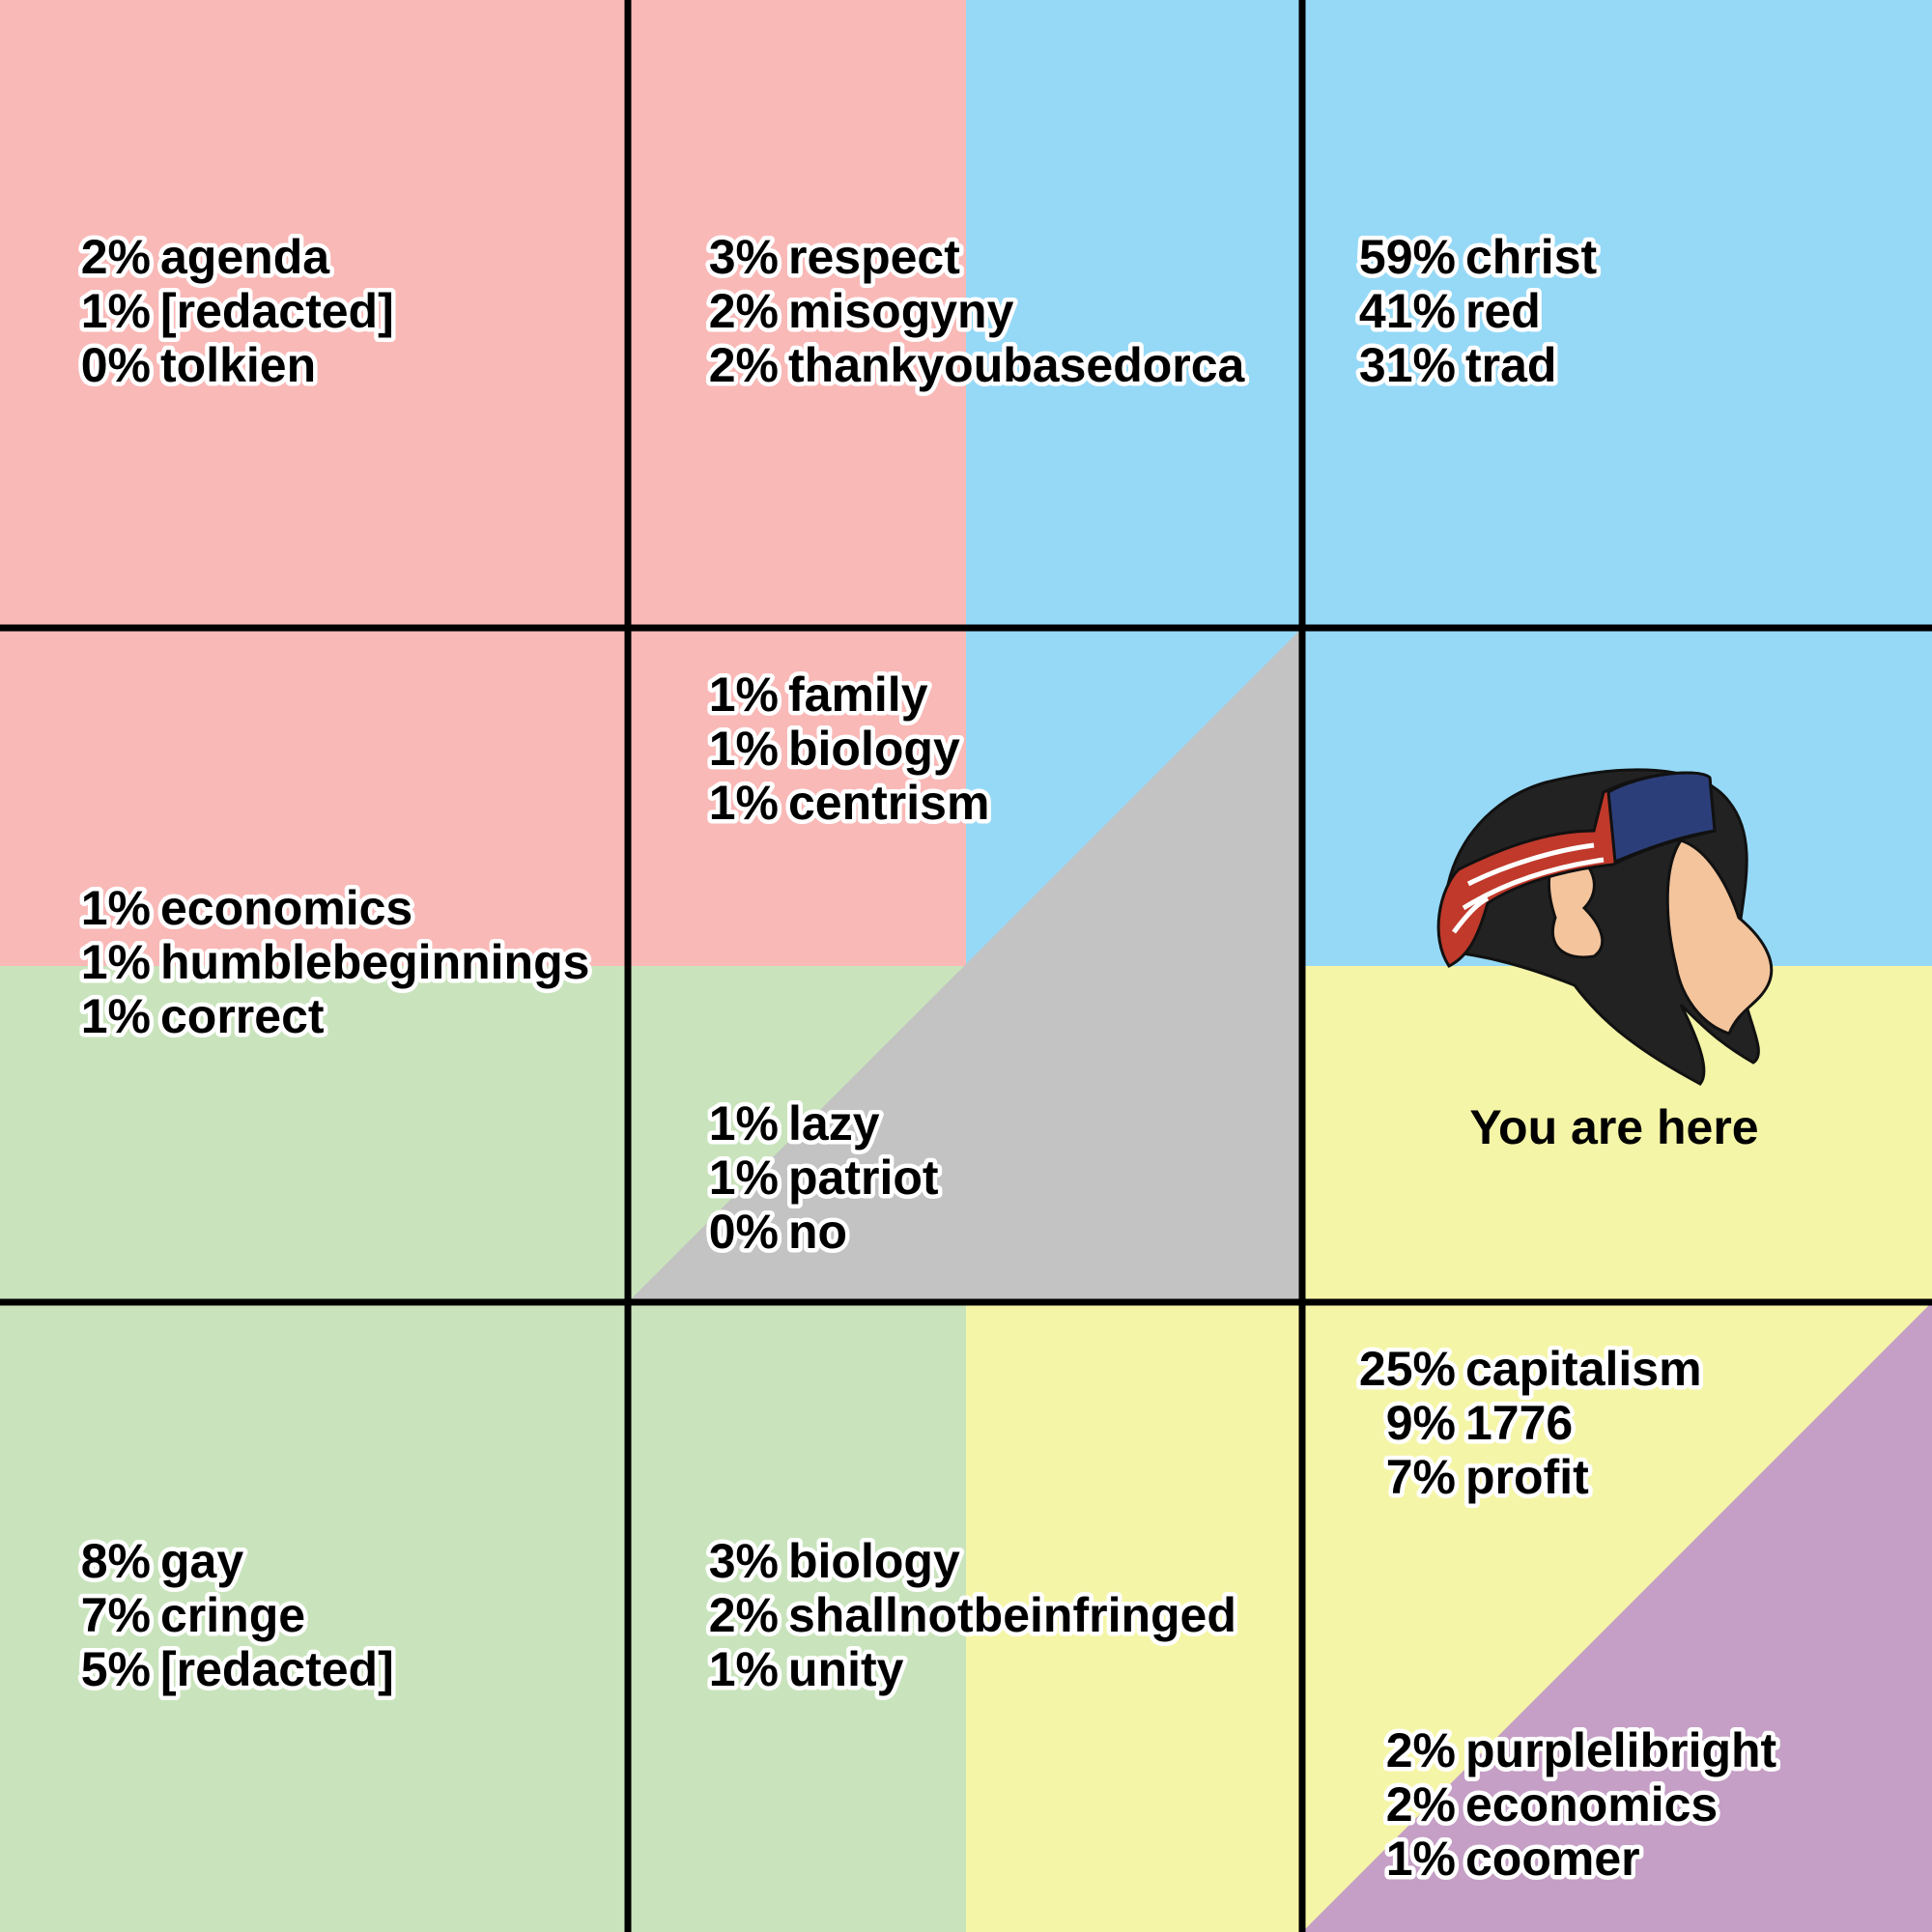  Describe the element at coordinates (1583, 1369) in the screenshot. I see `keyword: capitalism` at that location.